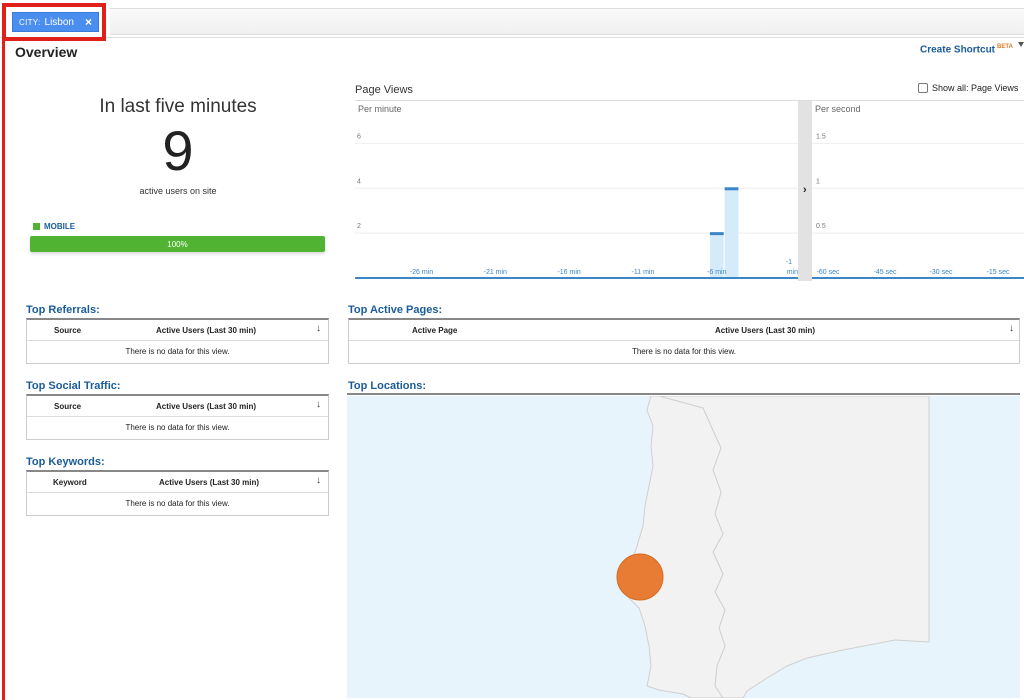 This screenshot has width=1024, height=700. I want to click on top-referrals-title: Top Referrals:, so click(63, 310).